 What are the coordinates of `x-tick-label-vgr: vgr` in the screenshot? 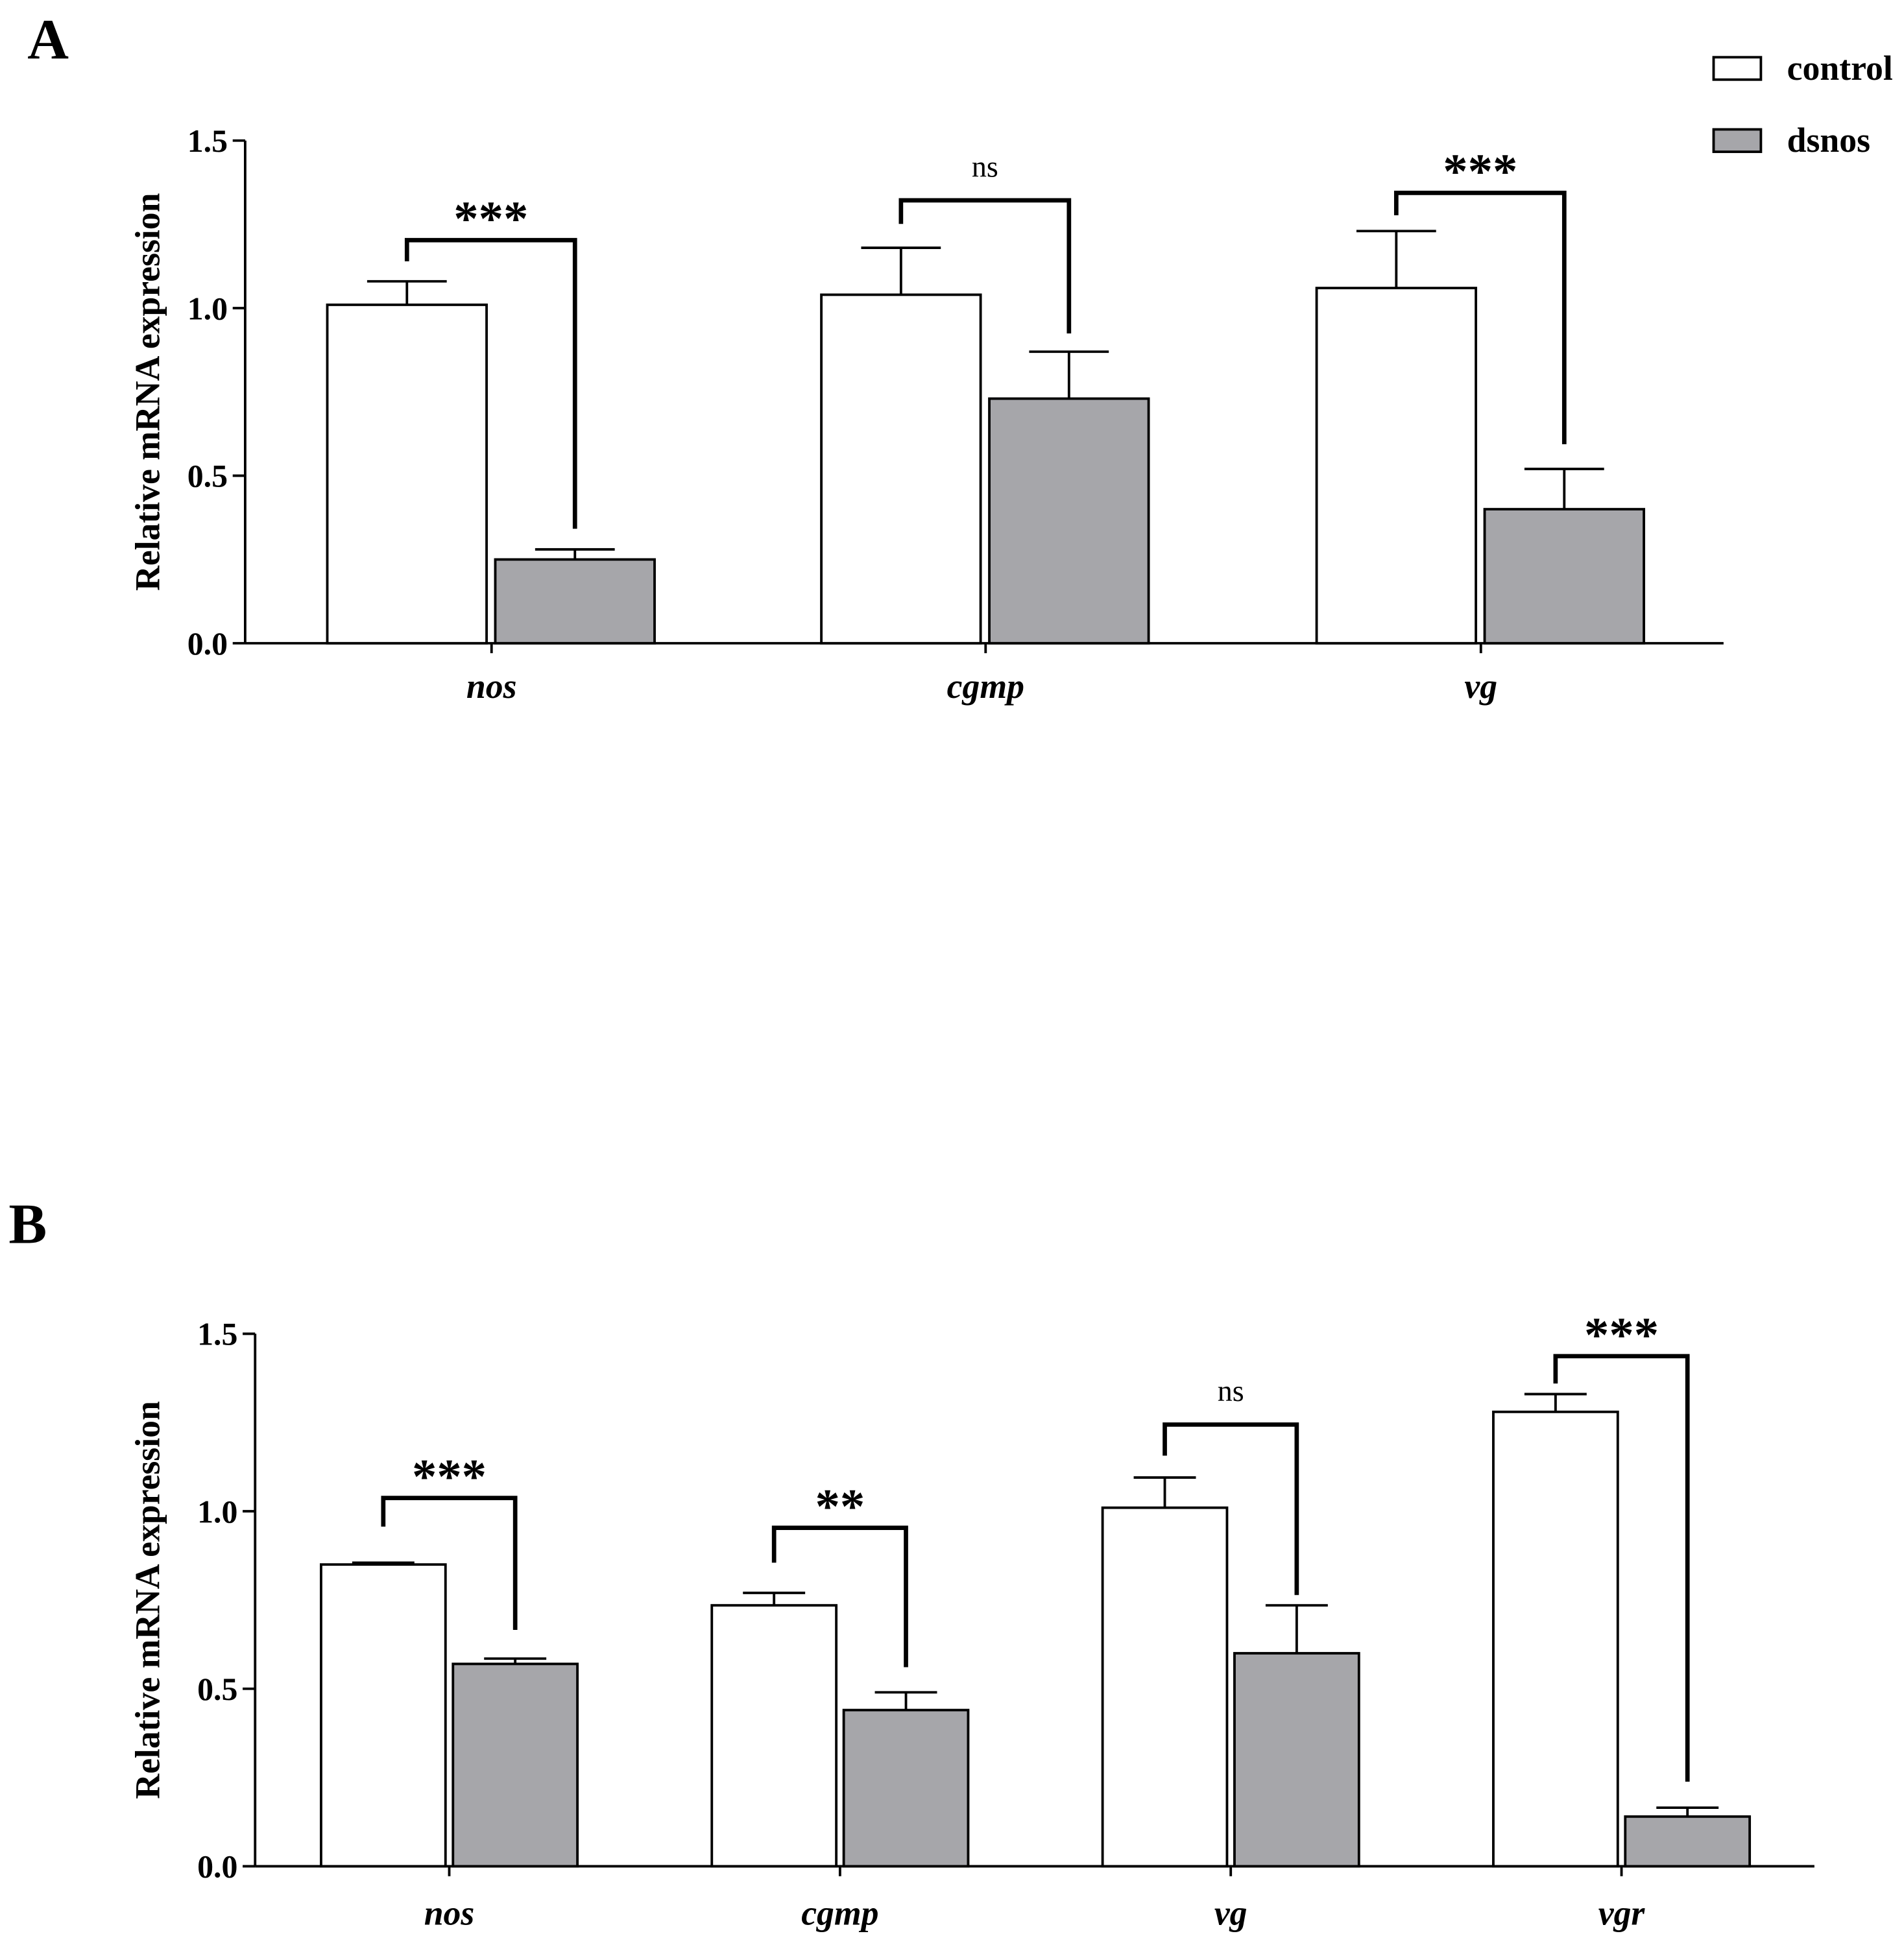 It's located at (1622, 1913).